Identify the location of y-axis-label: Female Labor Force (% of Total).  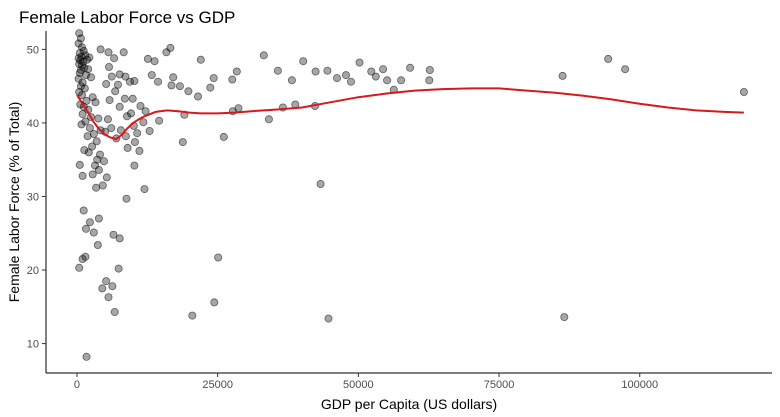
(14, 202).